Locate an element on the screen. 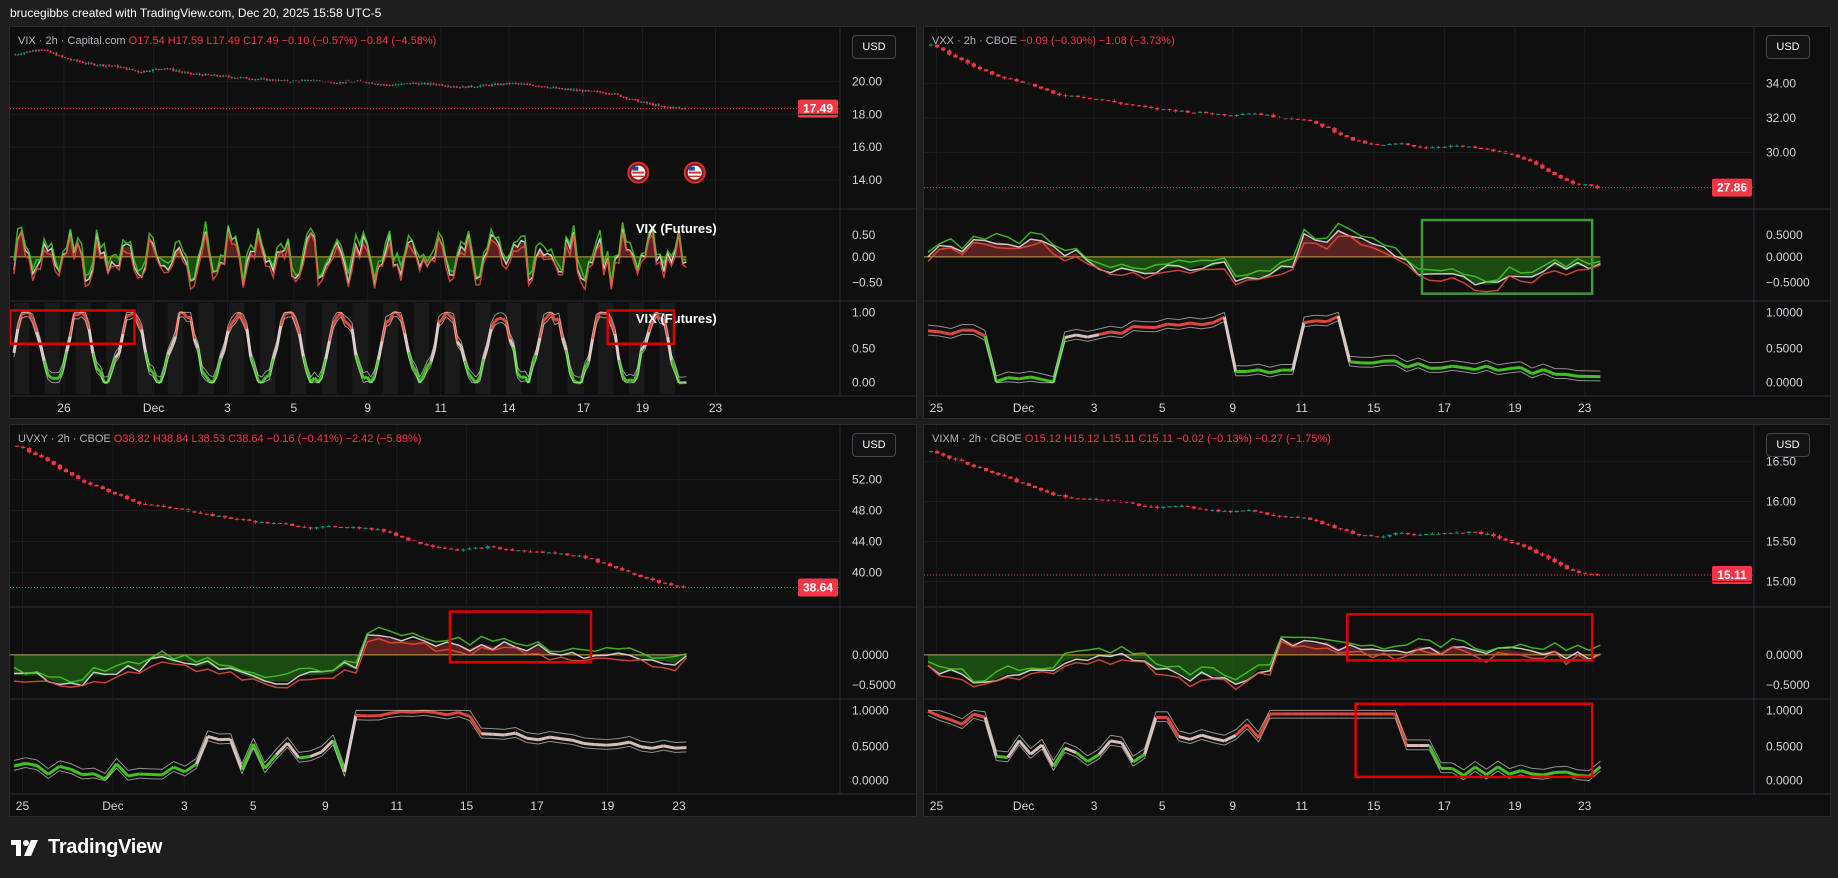 Image resolution: width=1838 pixels, height=878 pixels. last-price-label: 27.86 is located at coordinates (1732, 188).